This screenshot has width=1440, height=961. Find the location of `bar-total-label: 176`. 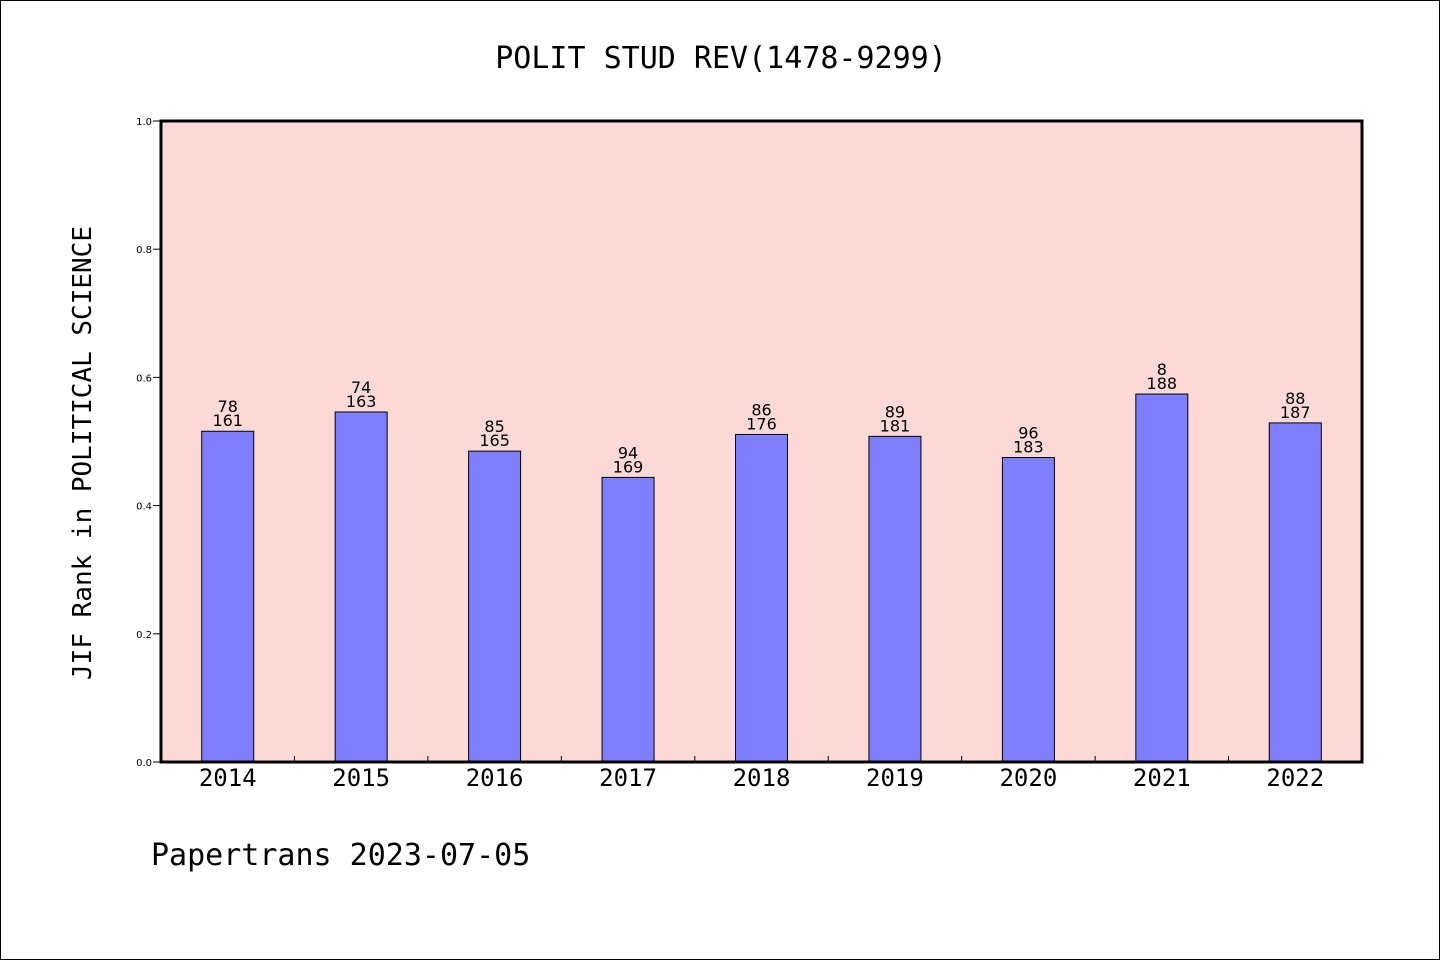

bar-total-label: 176 is located at coordinates (761, 423).